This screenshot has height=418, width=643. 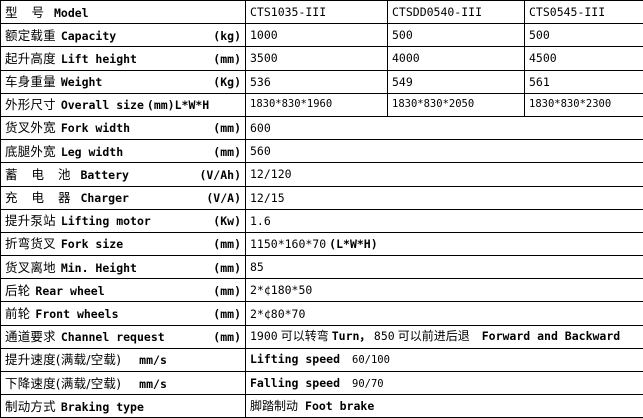 I want to click on leg-width-value: 560, so click(x=444, y=151).